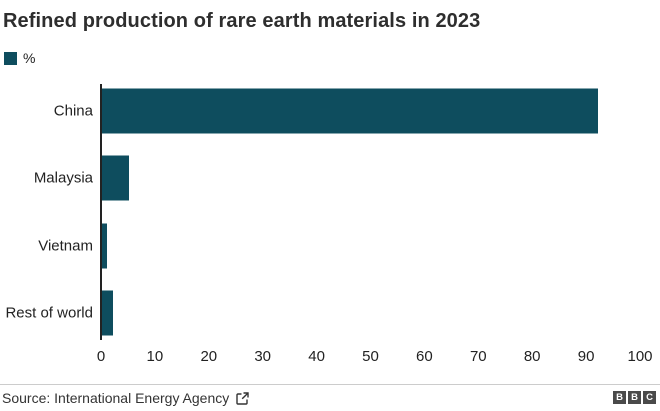 The height and width of the screenshot is (411, 660). Describe the element at coordinates (586, 356) in the screenshot. I see `x-tick-label: 90` at that location.